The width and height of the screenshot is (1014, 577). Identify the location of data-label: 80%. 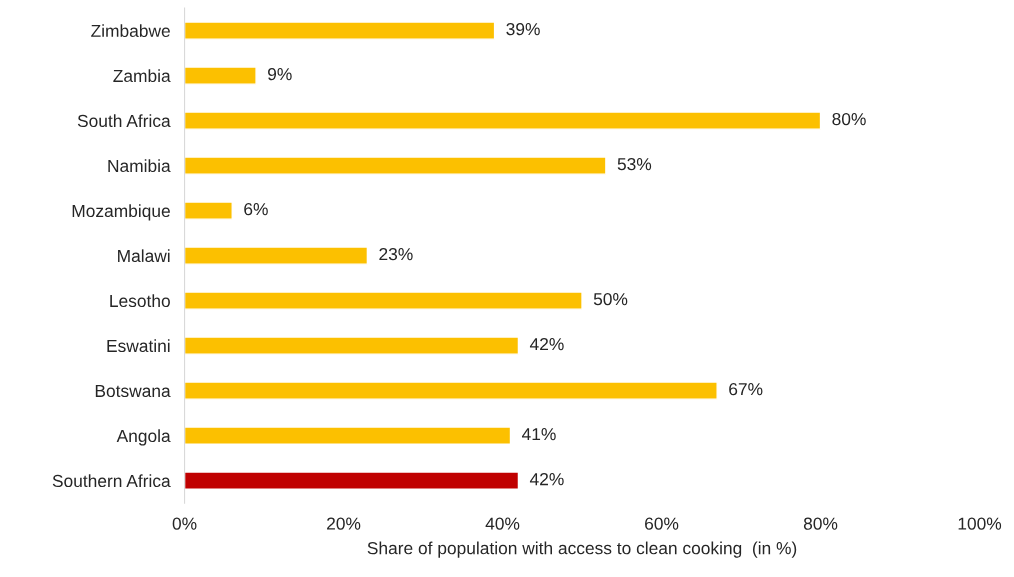
(849, 119).